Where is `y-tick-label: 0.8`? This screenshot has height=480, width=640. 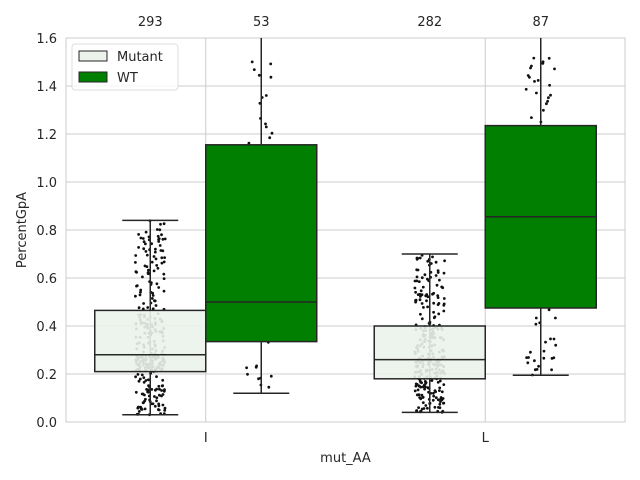
y-tick-label: 0.8 is located at coordinates (46, 231).